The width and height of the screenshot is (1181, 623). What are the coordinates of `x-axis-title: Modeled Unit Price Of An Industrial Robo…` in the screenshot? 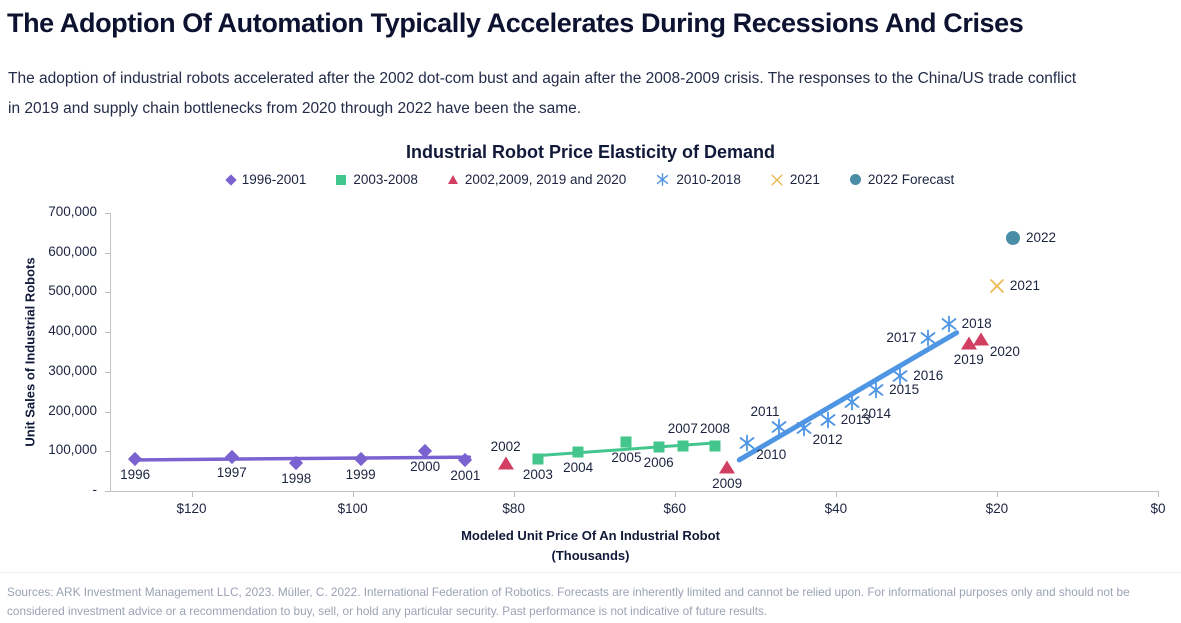 It's located at (590, 535).